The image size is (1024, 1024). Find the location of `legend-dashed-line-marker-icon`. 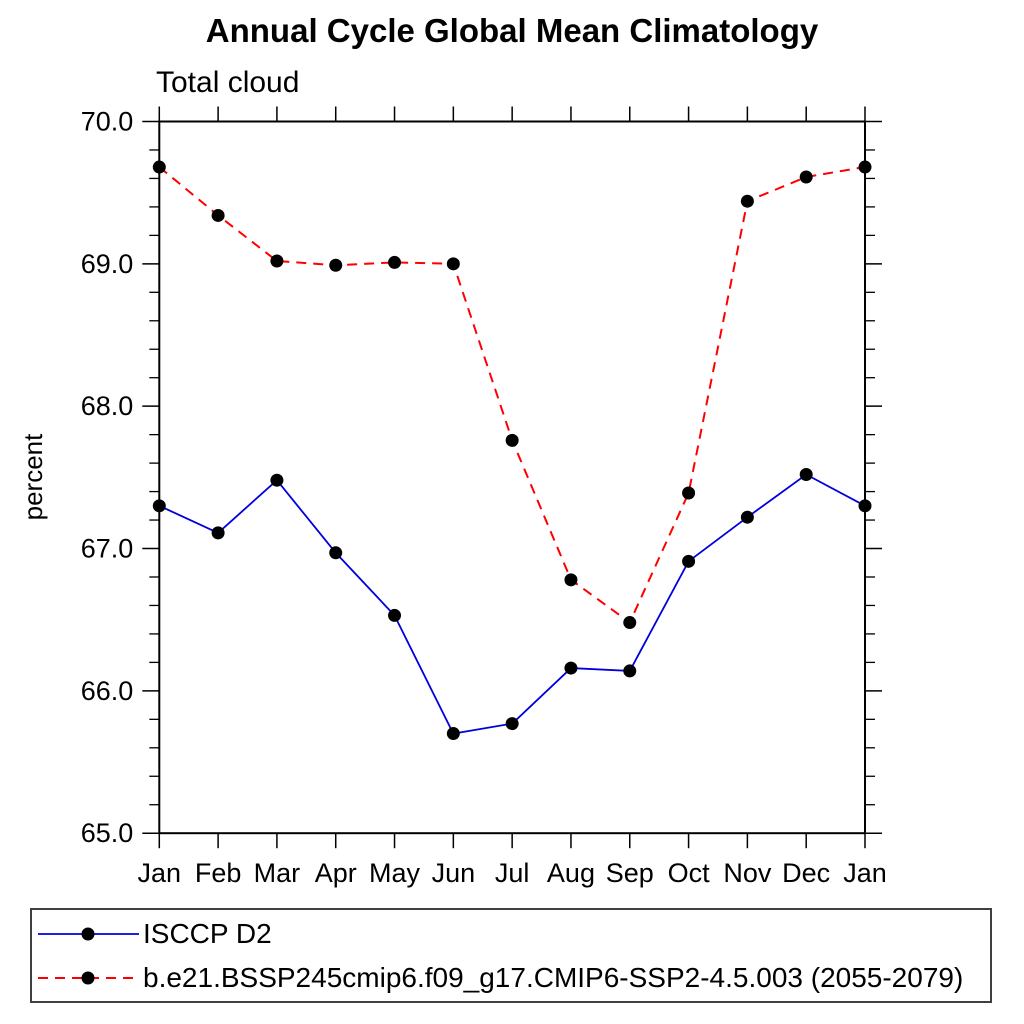

legend-dashed-line-marker-icon is located at coordinates (88, 977).